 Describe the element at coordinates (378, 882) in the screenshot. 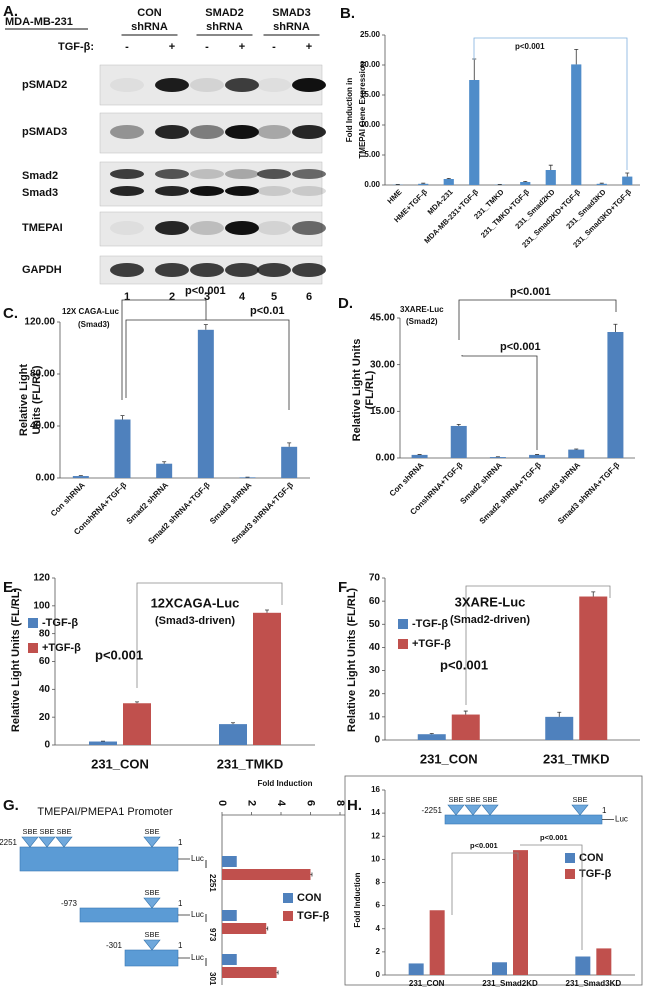

I see `y-tick-label: 8` at that location.